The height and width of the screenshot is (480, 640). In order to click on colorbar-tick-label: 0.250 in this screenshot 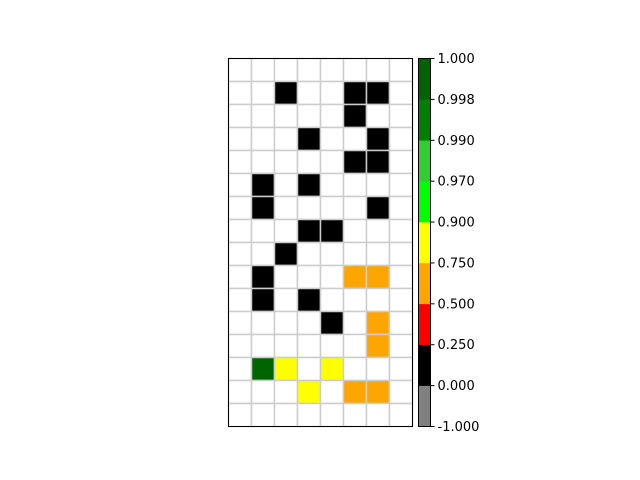, I will do `click(456, 345)`.